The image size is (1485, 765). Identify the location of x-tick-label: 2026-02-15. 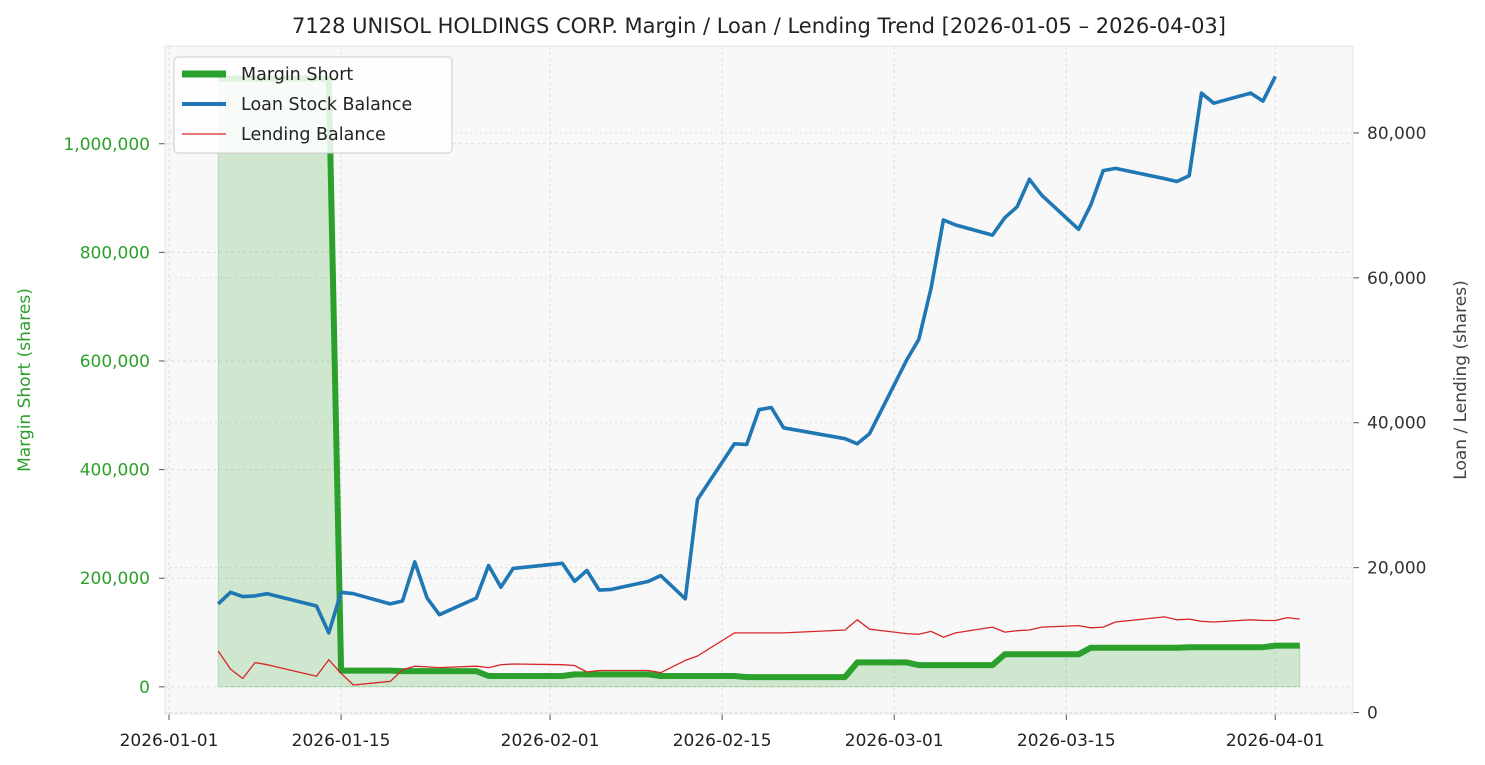
(722, 741).